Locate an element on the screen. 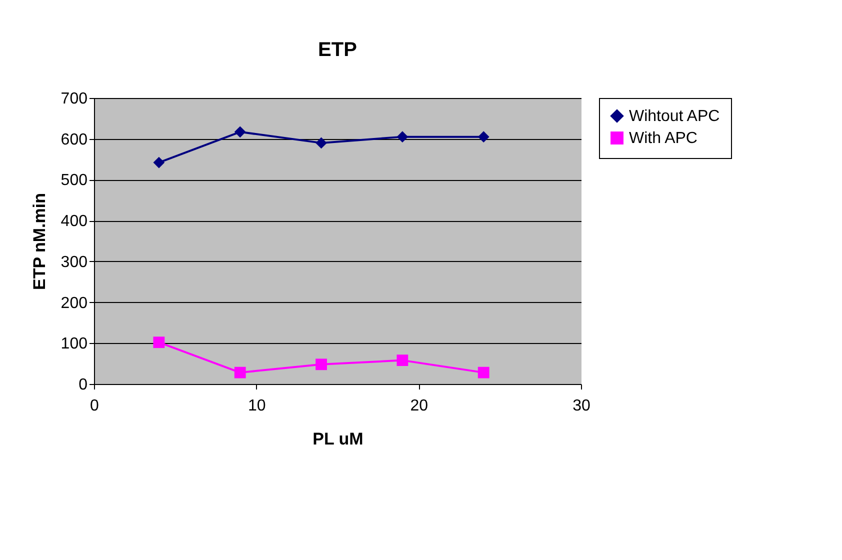  y-tick-label: 400 is located at coordinates (74, 221).